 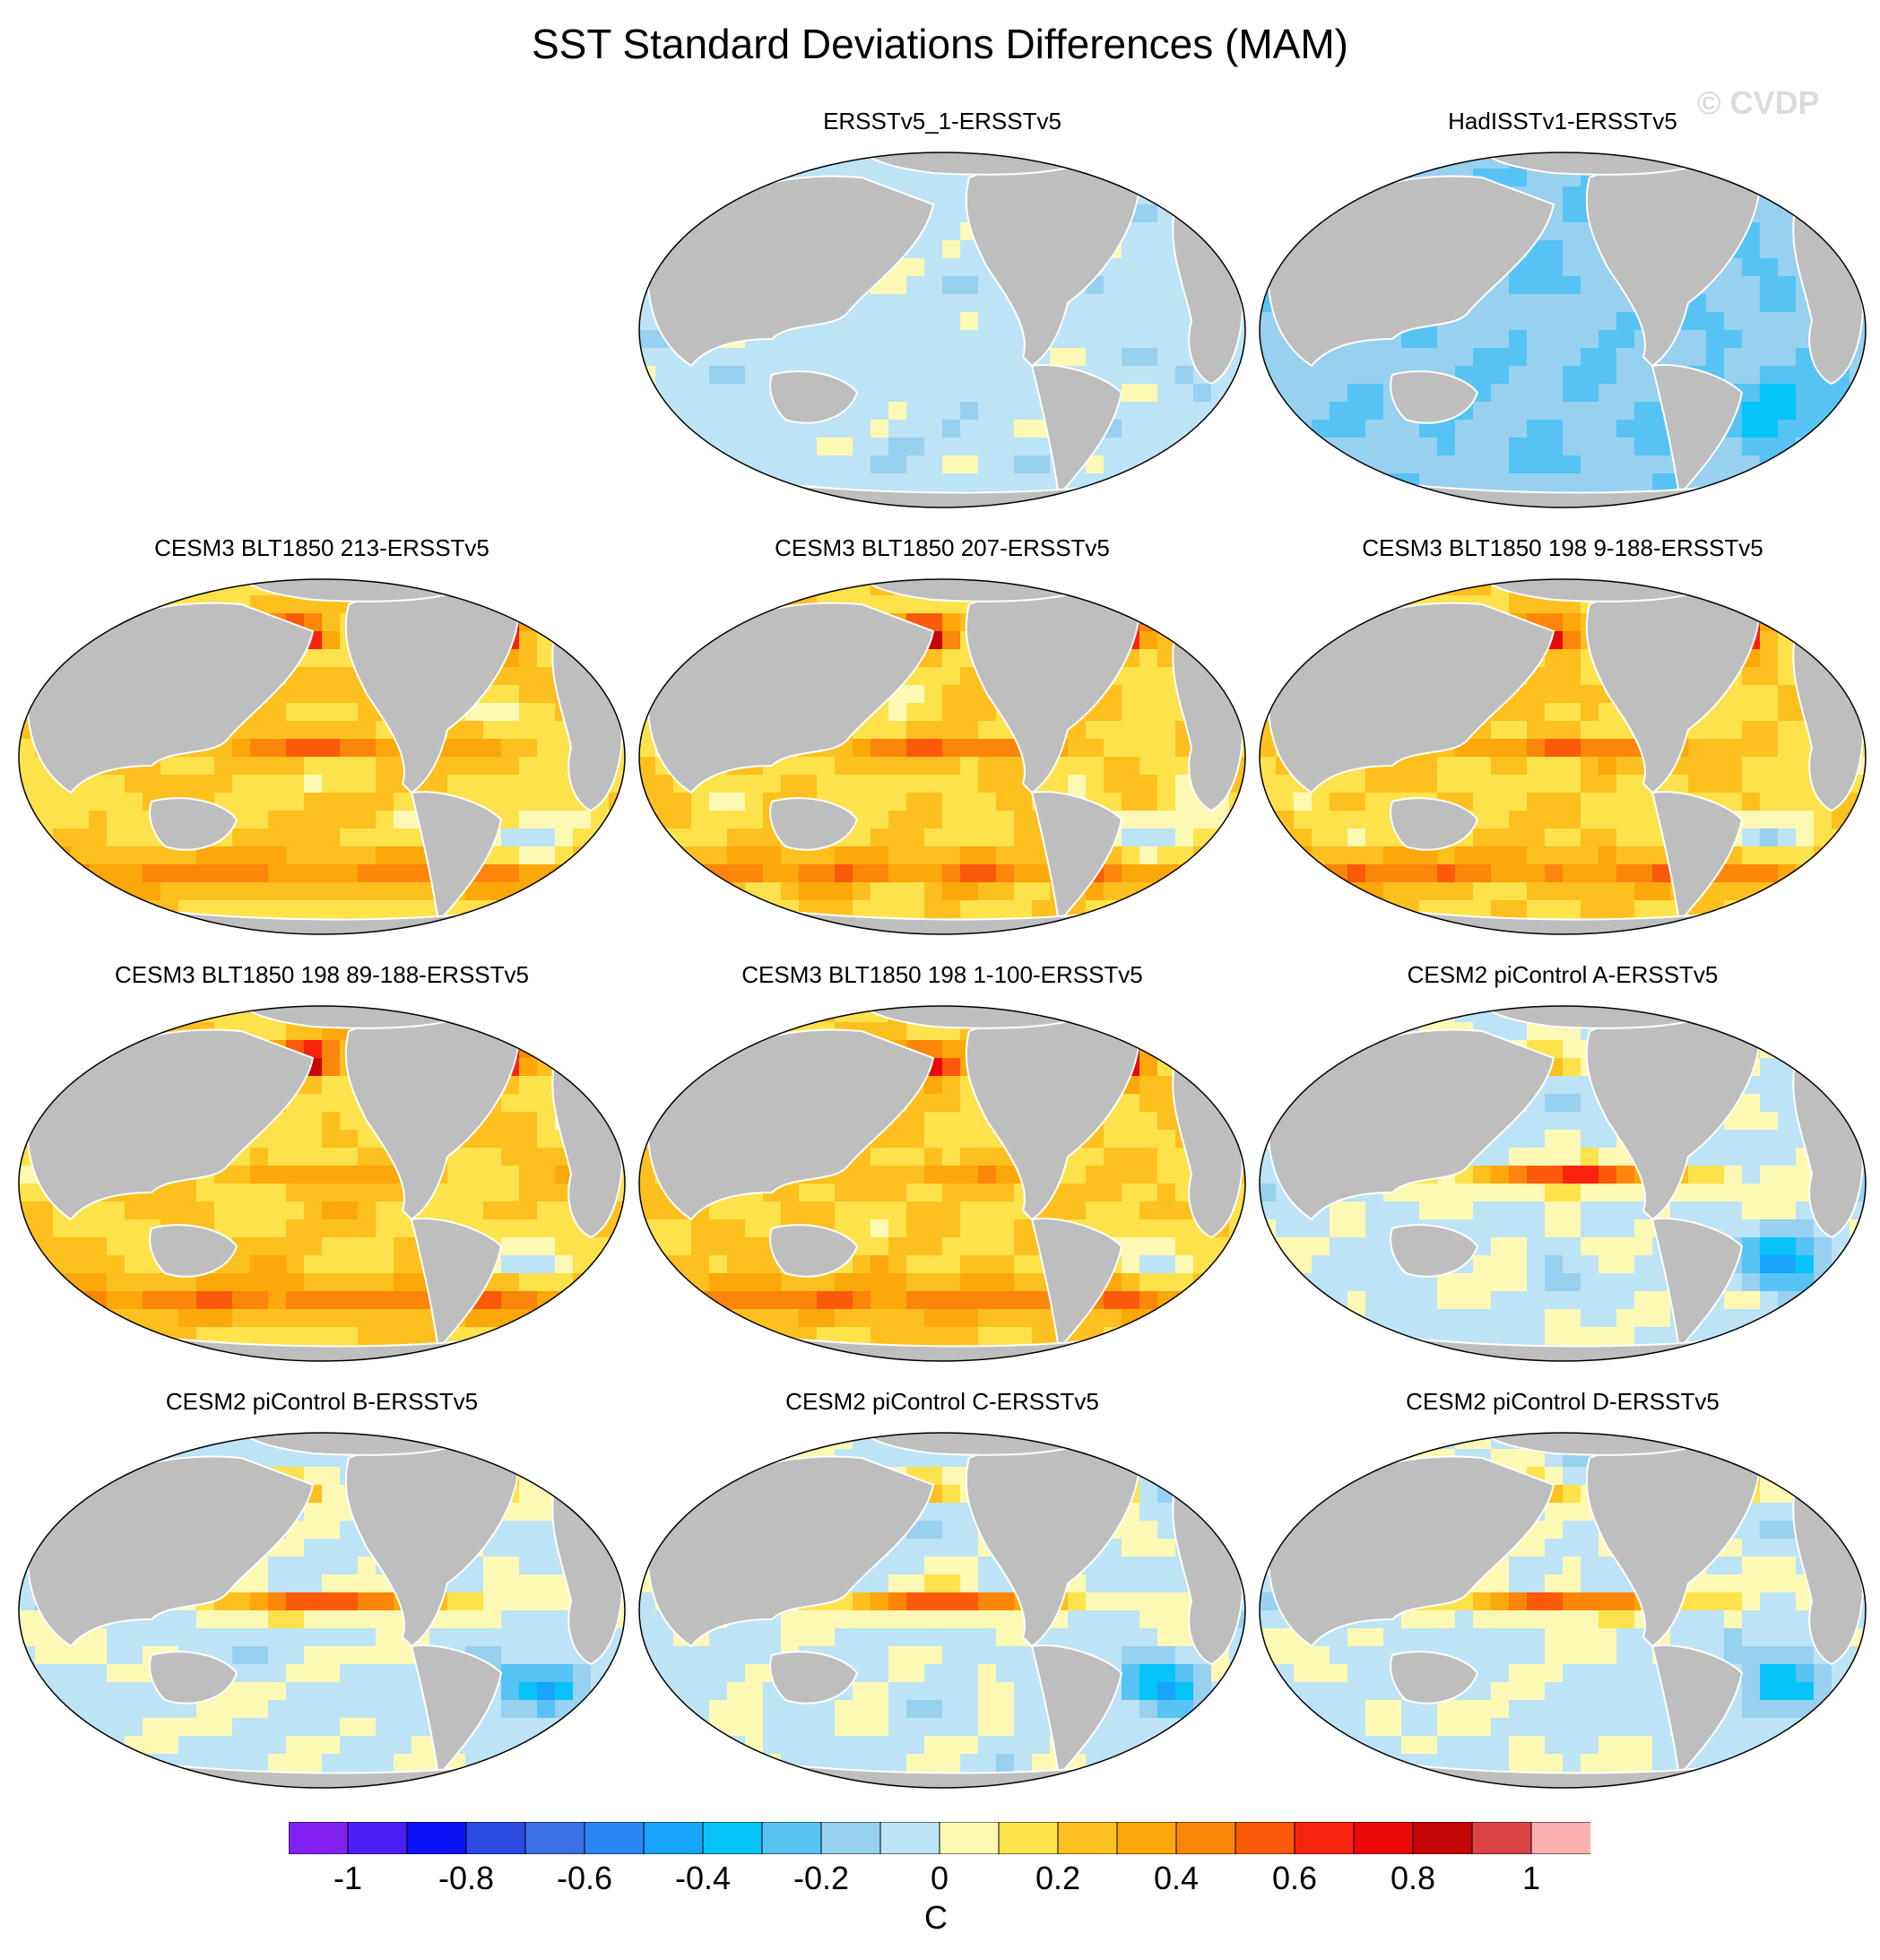 What do you see at coordinates (1562, 121) in the screenshot?
I see `panel-title: HadISSTv1-ERSSTv5` at bounding box center [1562, 121].